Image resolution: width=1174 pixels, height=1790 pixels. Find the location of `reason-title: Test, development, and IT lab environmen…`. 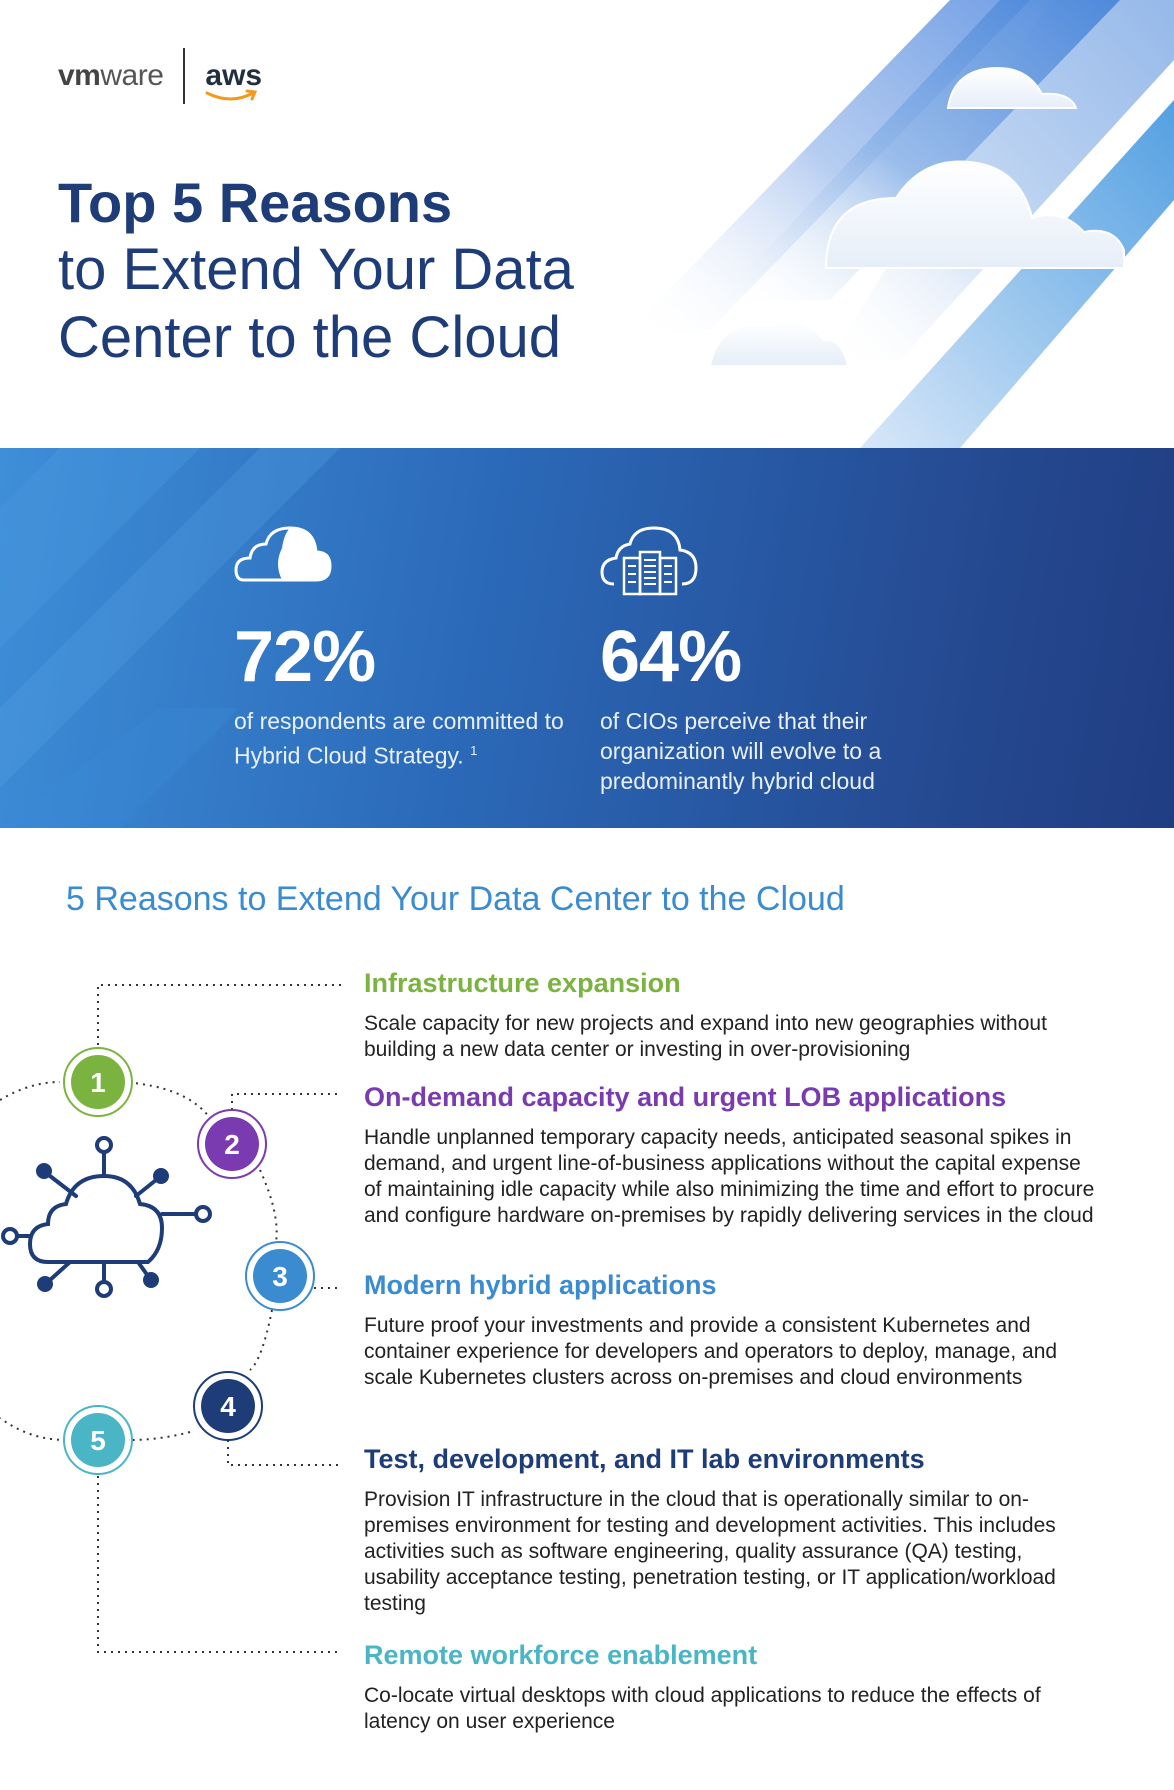

reason-title: Test, development, and IT lab environmen… is located at coordinates (644, 1459).